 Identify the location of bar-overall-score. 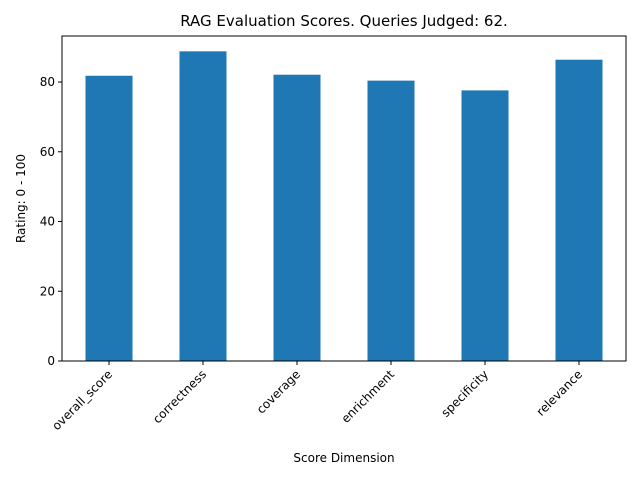
(109, 218).